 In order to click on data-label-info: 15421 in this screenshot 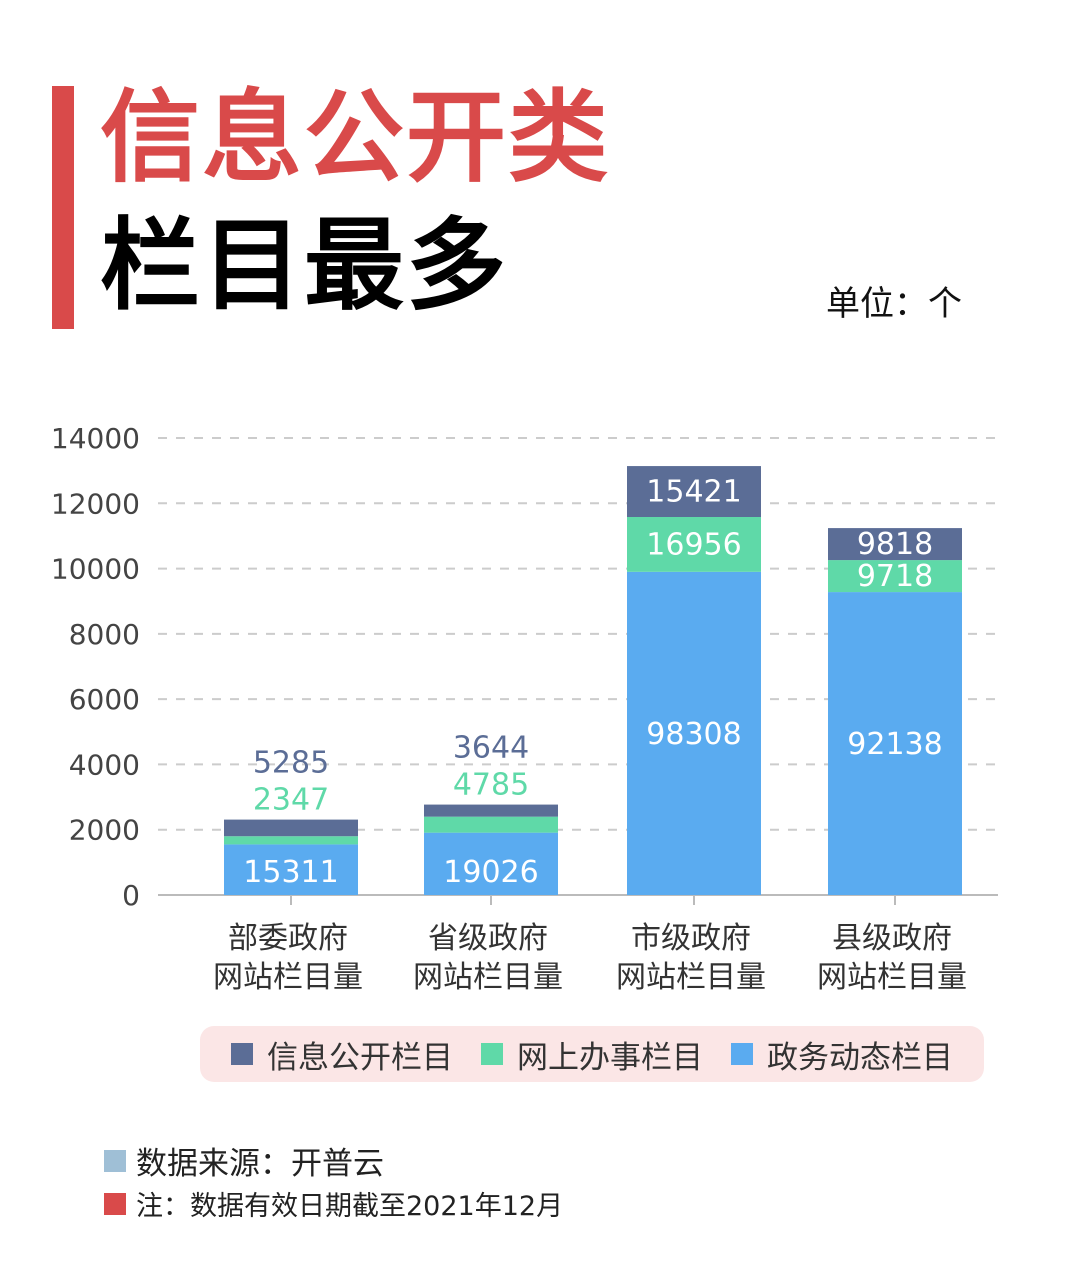, I will do `click(693, 492)`.